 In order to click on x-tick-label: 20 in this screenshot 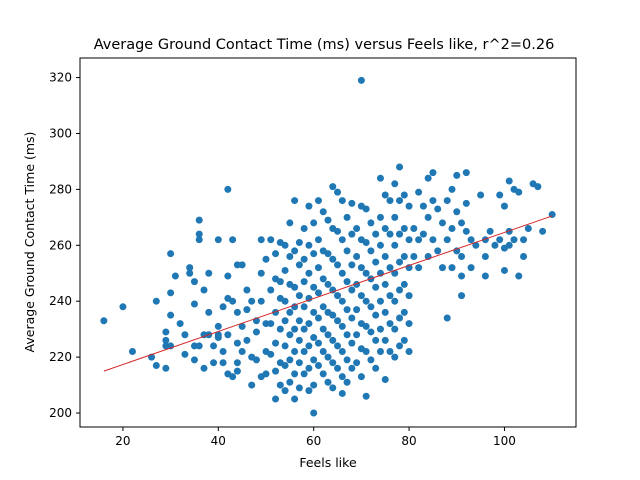, I will do `click(122, 441)`.